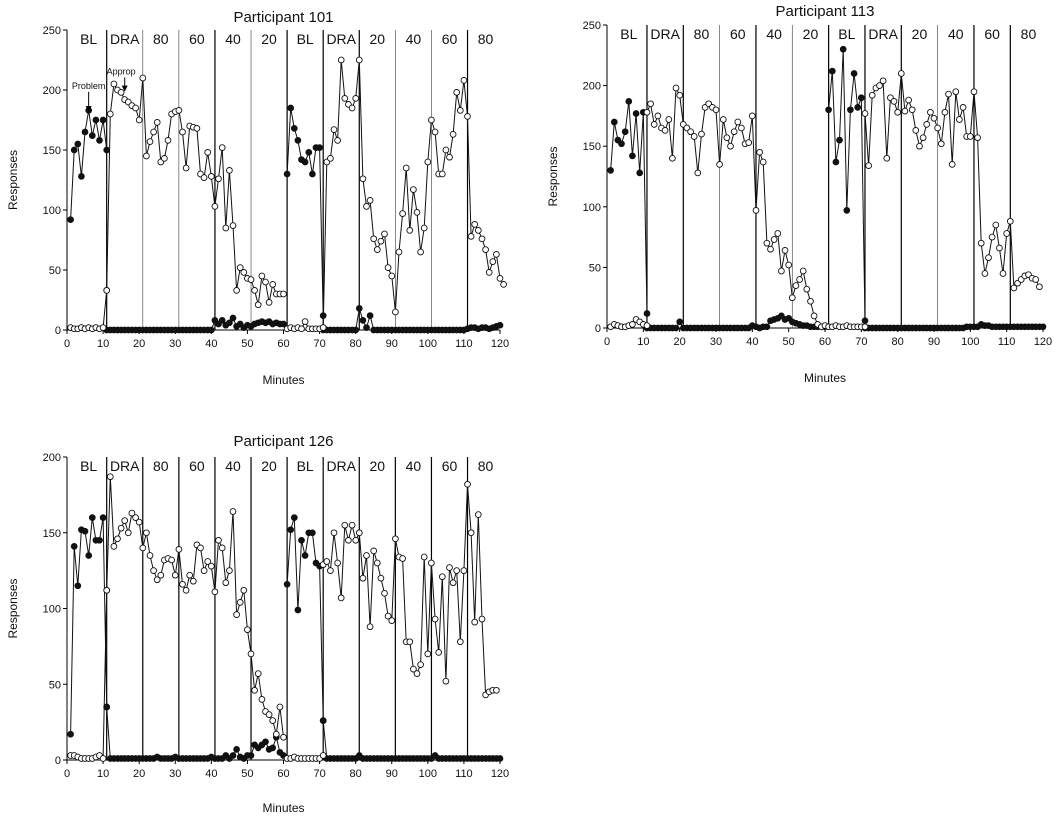 Image resolution: width=1054 pixels, height=817 pixels. Describe the element at coordinates (592, 208) in the screenshot. I see `y-tick-label: 100` at that location.